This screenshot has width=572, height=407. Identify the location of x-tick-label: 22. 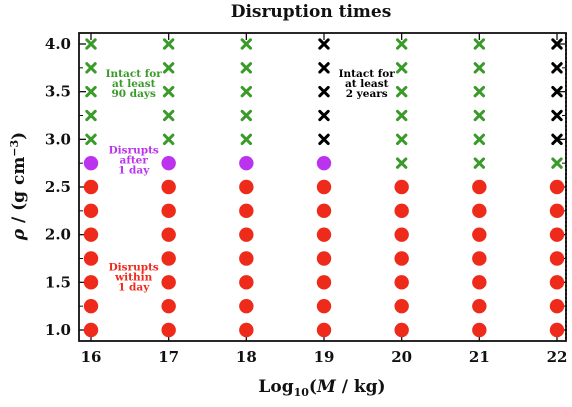
(557, 357).